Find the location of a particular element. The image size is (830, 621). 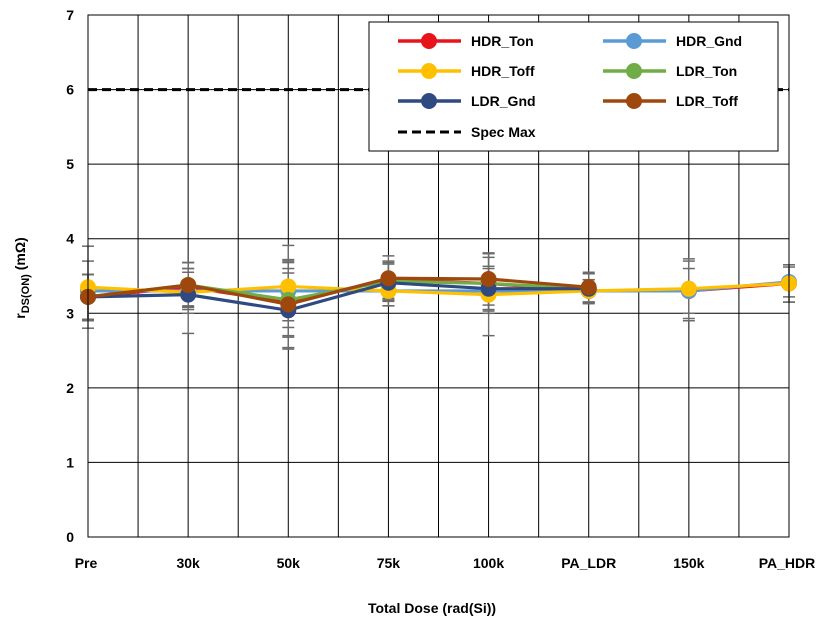

x-axis-title: Total Dose (rad(Si)) is located at coordinates (432, 608).